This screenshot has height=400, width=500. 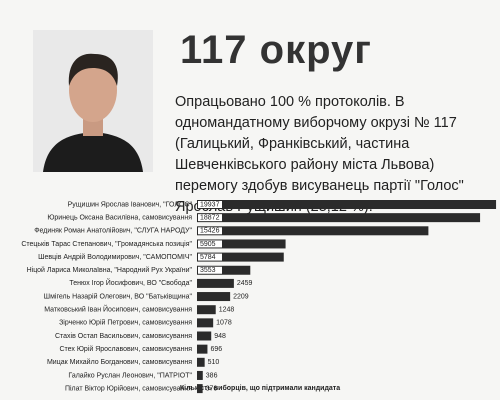 I want to click on category-label: Шевців Андрій Володимирович, "САМОПОМІЧ", so click(x=115, y=257).